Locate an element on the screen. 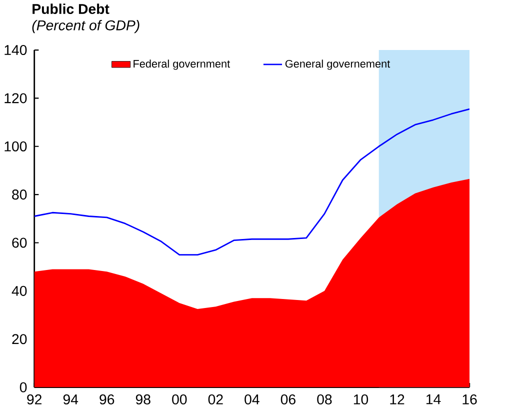  chart-title: Public Debt is located at coordinates (71, 9).